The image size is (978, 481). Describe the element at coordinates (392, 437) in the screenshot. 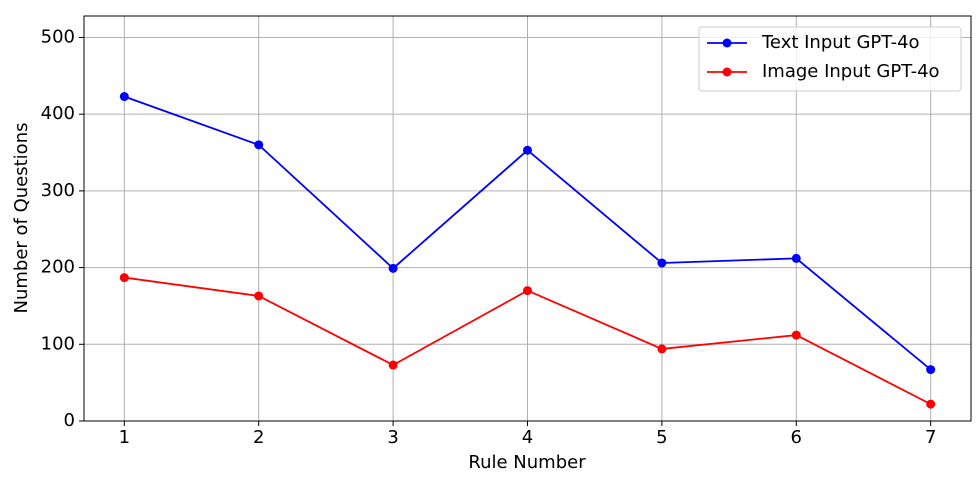

I see `x-tick-label: 3` at that location.